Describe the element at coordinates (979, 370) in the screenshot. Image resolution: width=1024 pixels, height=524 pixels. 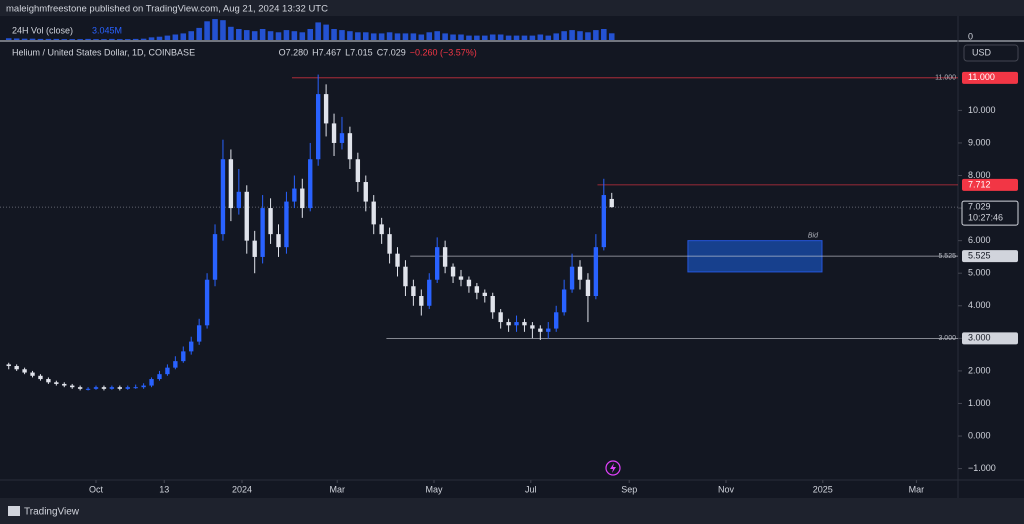
I see `y-tick-label: 2.000` at that location.